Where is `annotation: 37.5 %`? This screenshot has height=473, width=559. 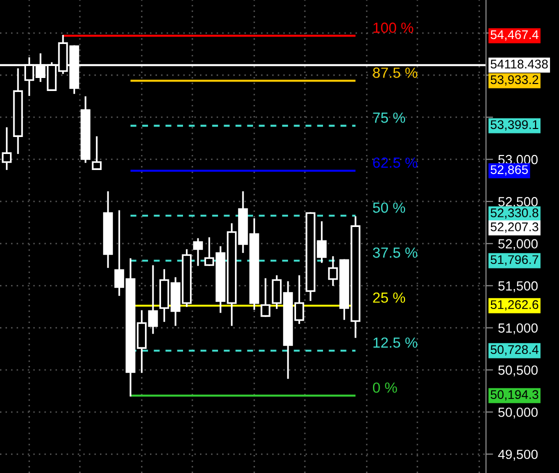
annotation: 37.5 % is located at coordinates (395, 252).